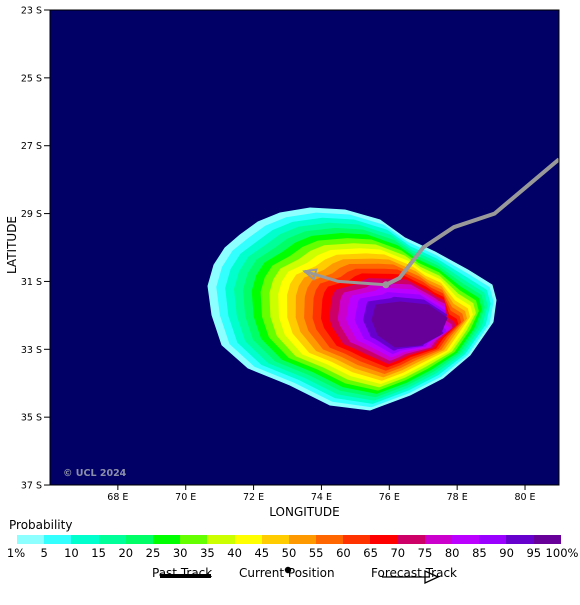 This screenshot has width=580, height=605. I want to click on longitude-tick-label: 68 E, so click(117, 497).